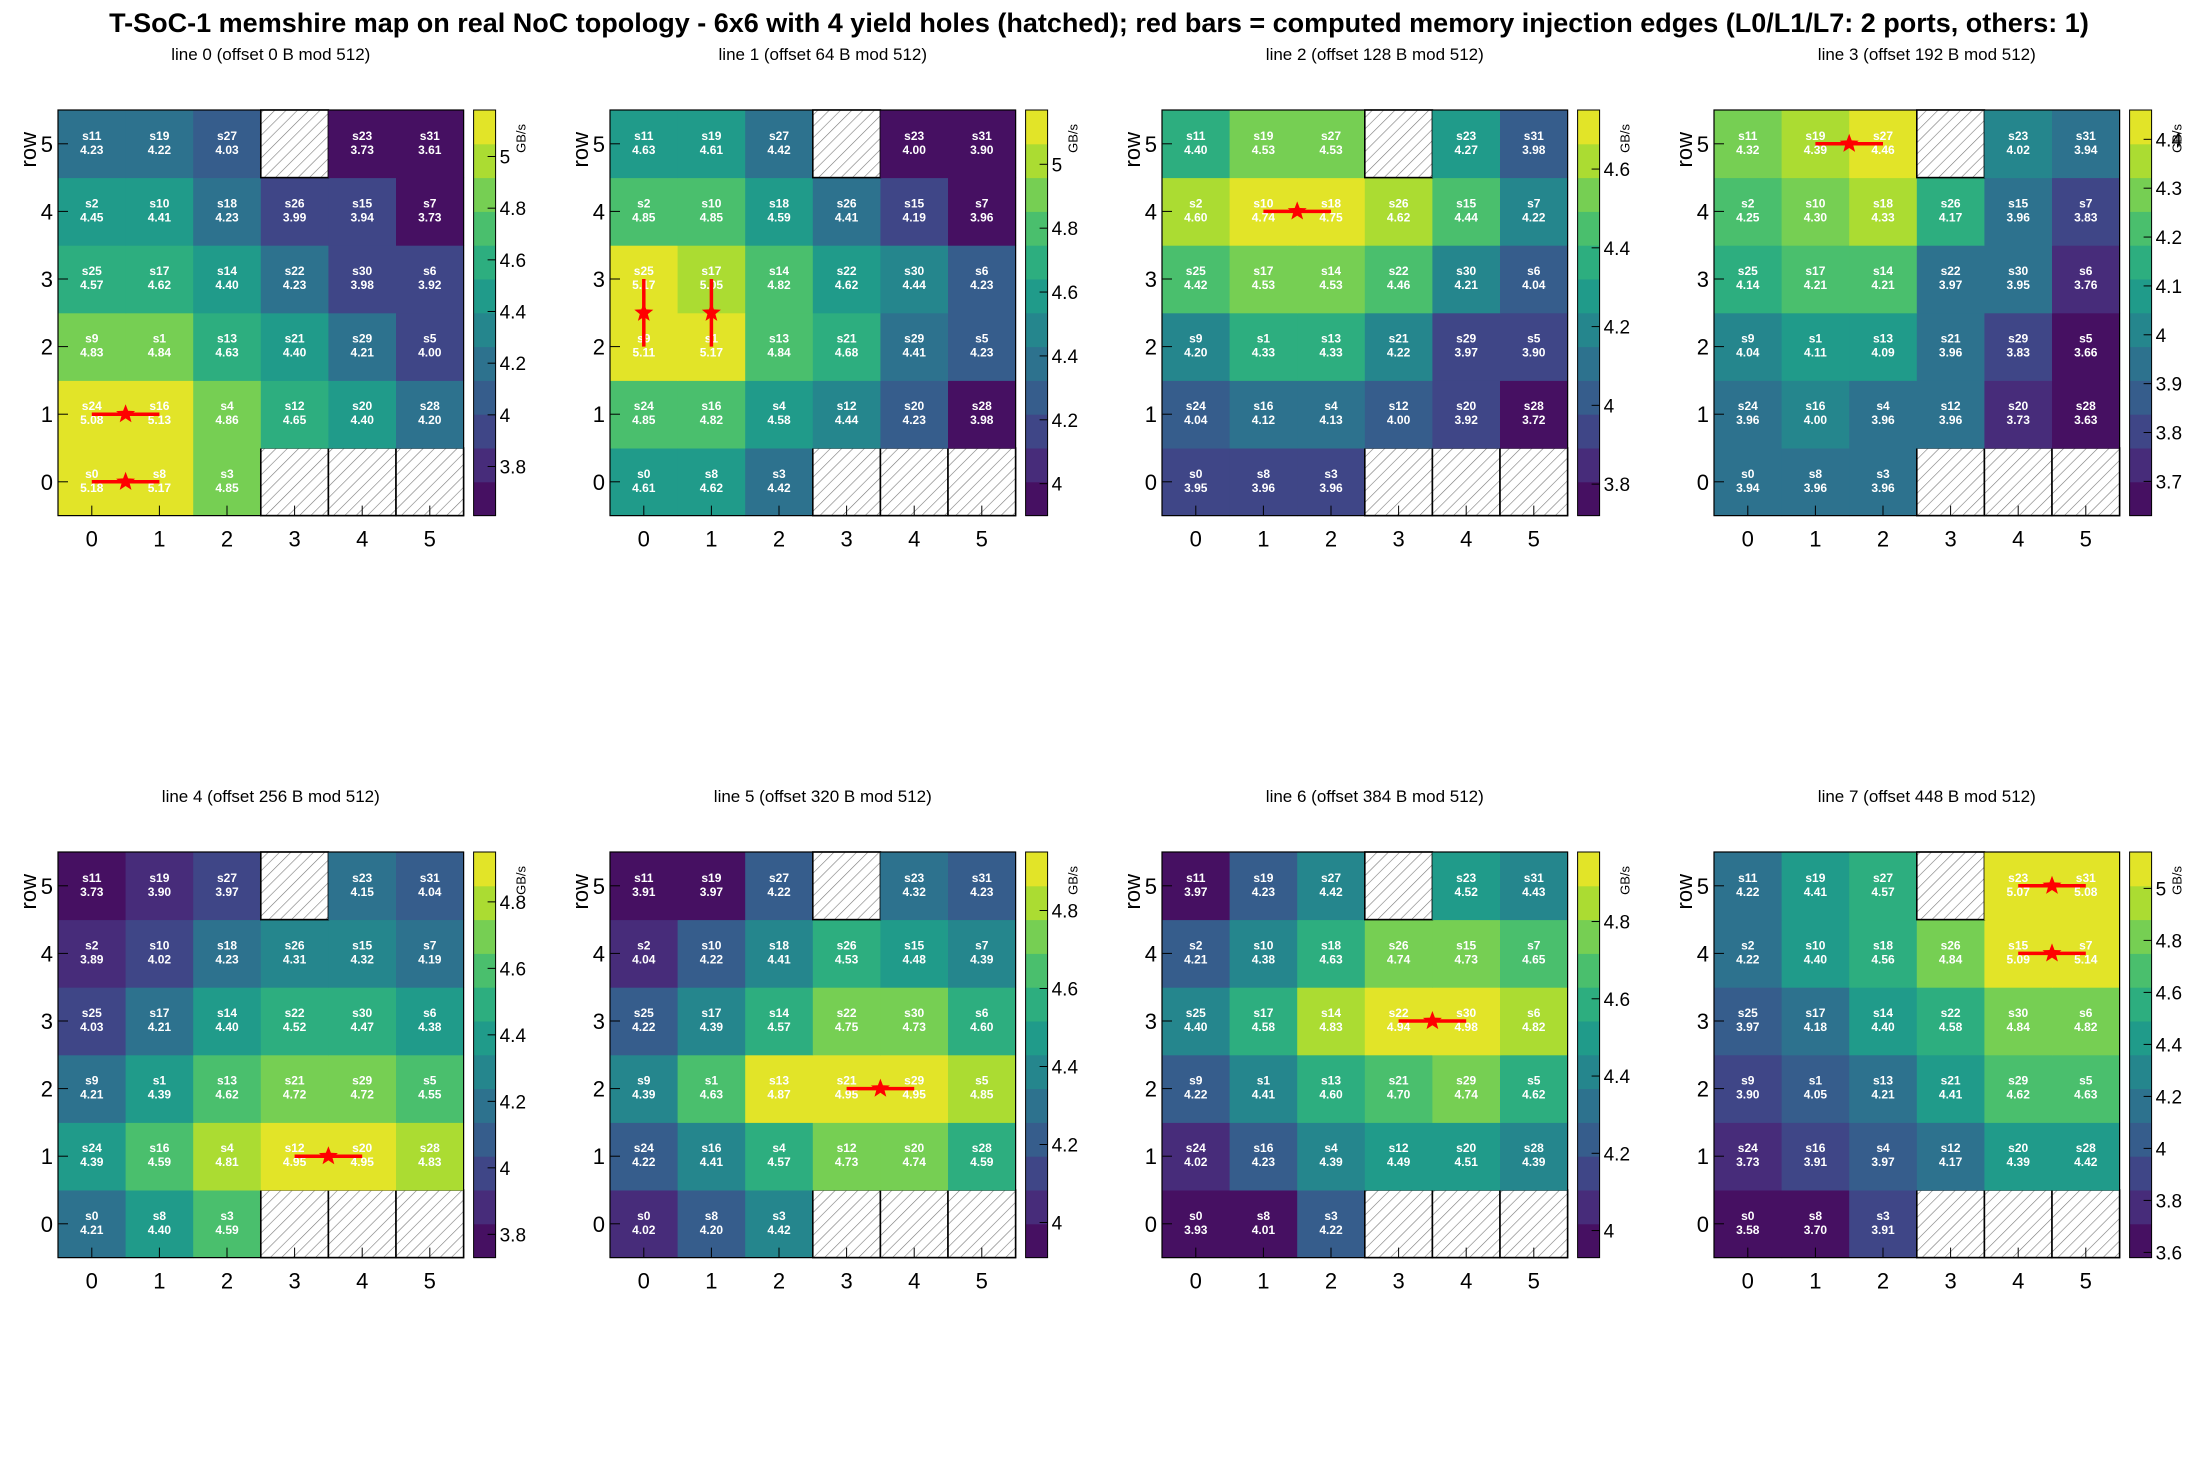 The height and width of the screenshot is (1481, 2198). Describe the element at coordinates (1399, 420) in the screenshot. I see `cell-value-label: 4.00` at that location.